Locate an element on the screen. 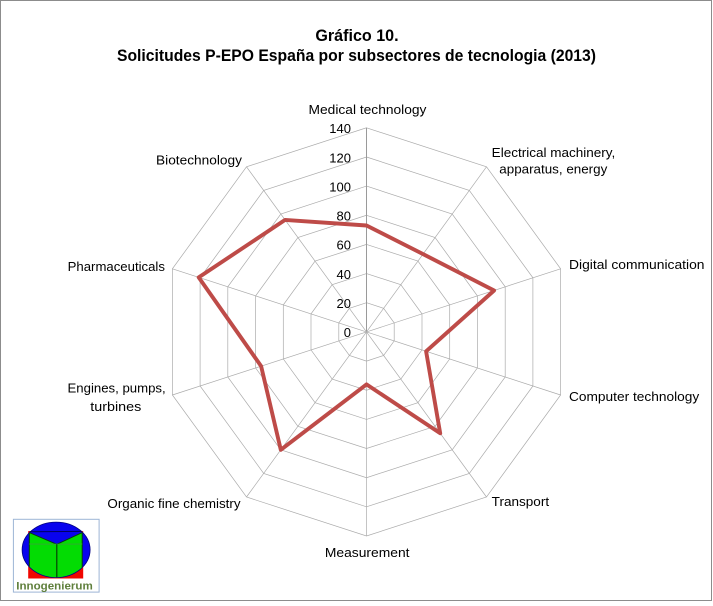 The width and height of the screenshot is (713, 606). svg-text: Computer technology is located at coordinates (634, 396).